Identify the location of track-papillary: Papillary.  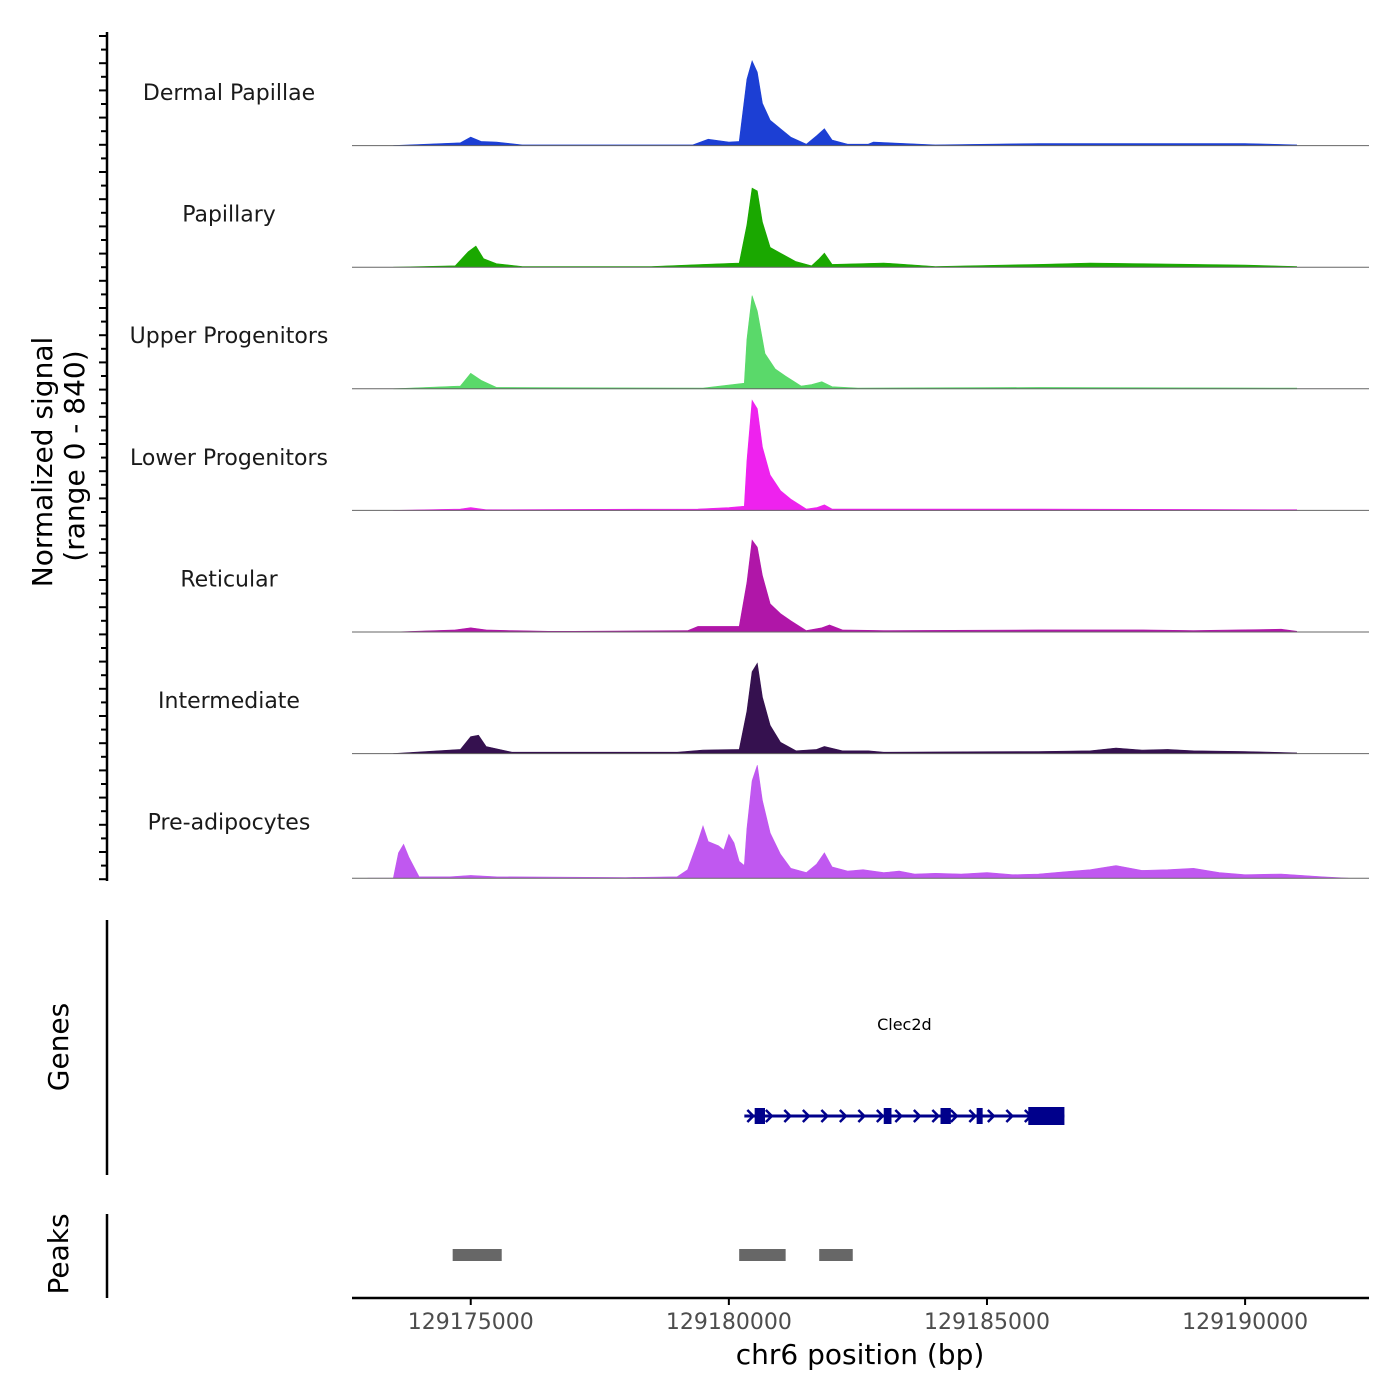
(775, 227).